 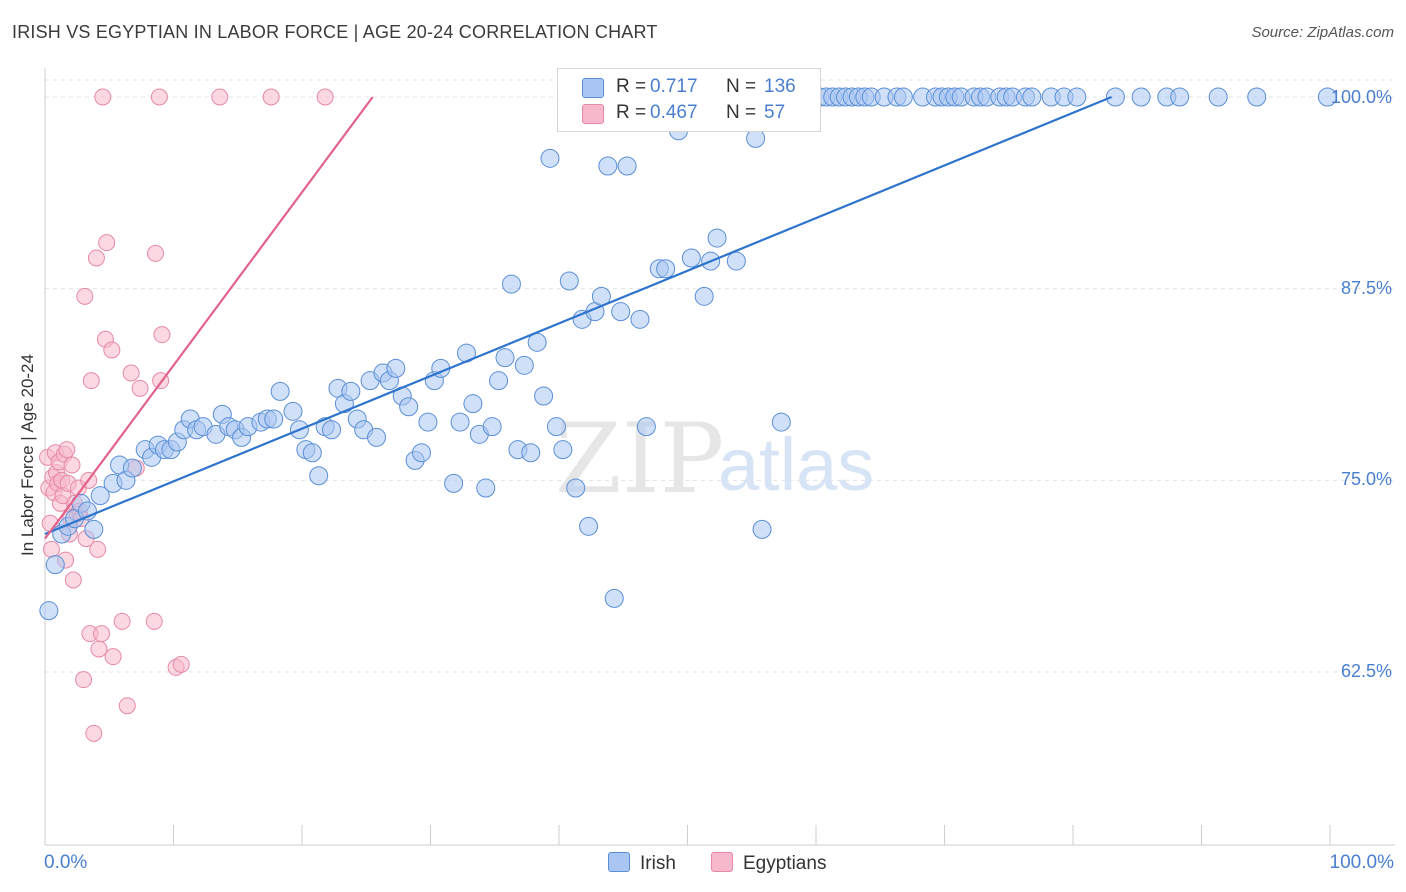 I want to click on y-tick-label-87-5: 87.5%, so click(x=1366, y=288).